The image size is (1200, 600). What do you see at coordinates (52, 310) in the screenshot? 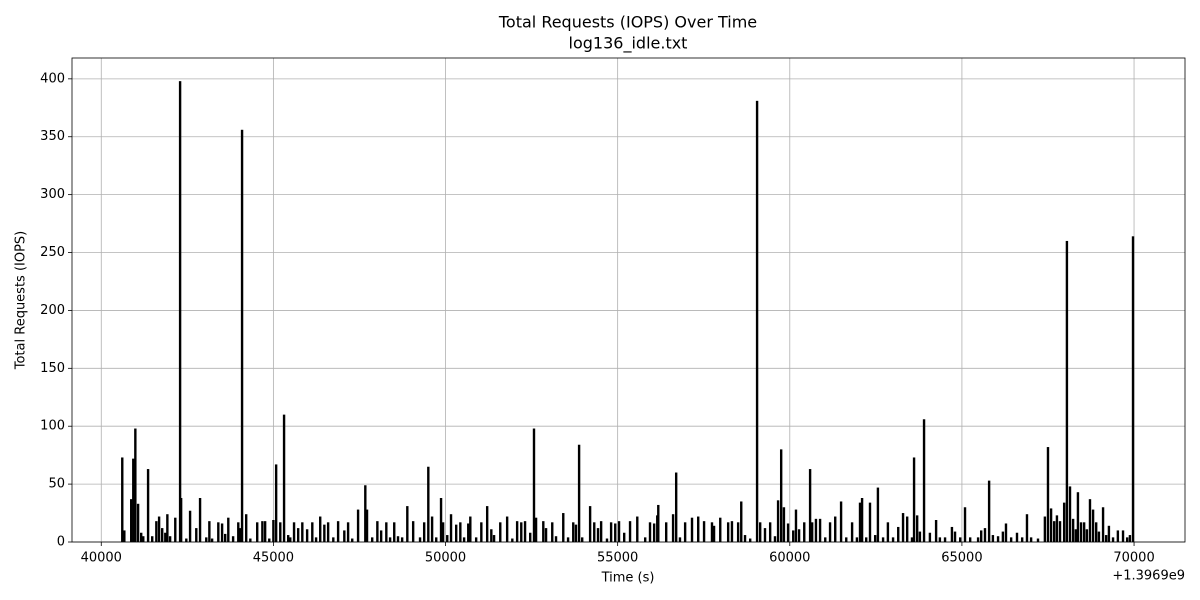
I see `y-tick-label: 200` at bounding box center [52, 310].